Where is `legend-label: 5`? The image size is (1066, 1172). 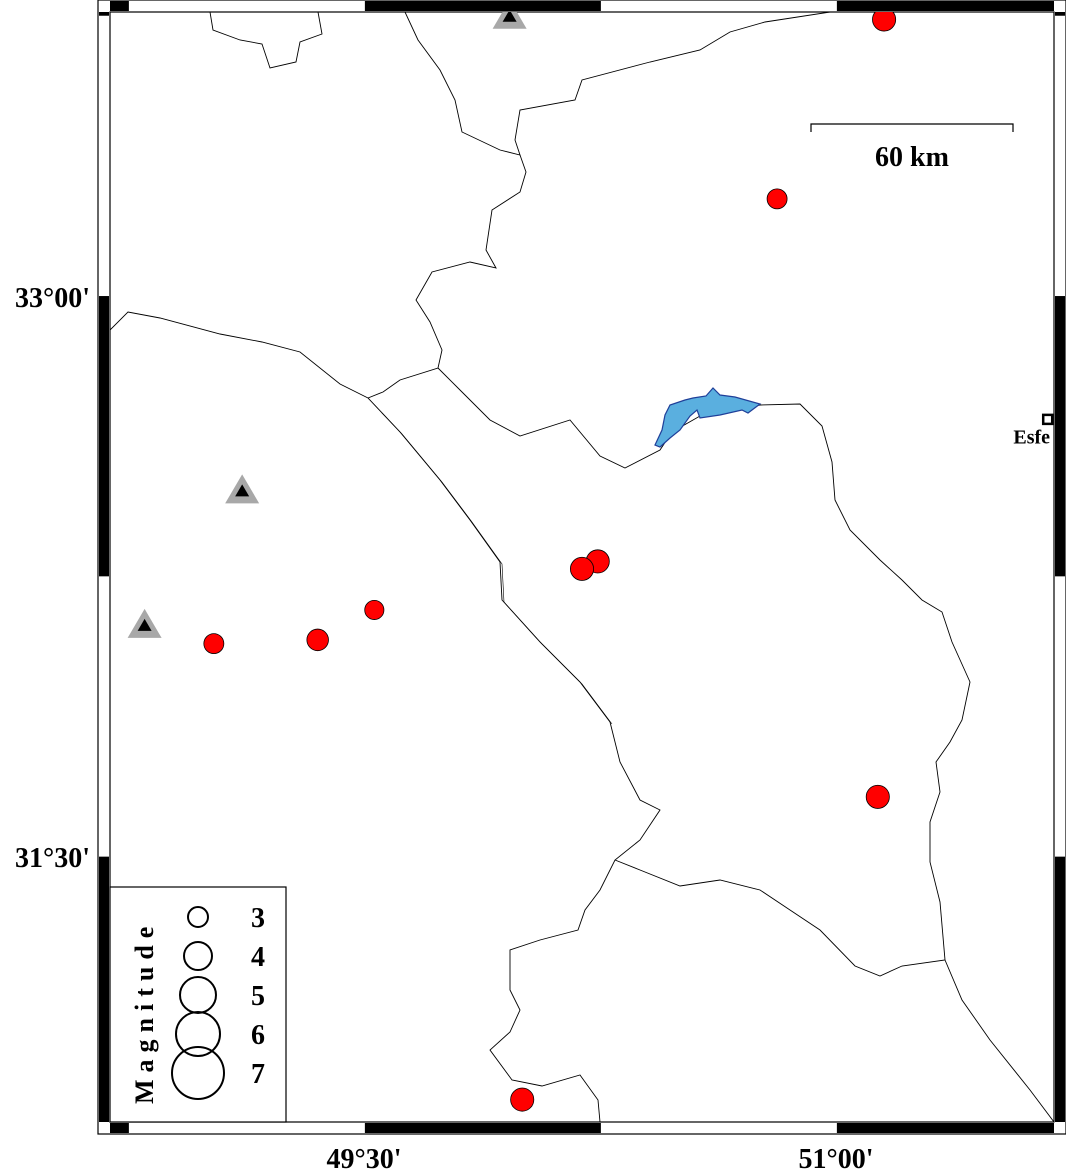 legend-label: 5 is located at coordinates (258, 996).